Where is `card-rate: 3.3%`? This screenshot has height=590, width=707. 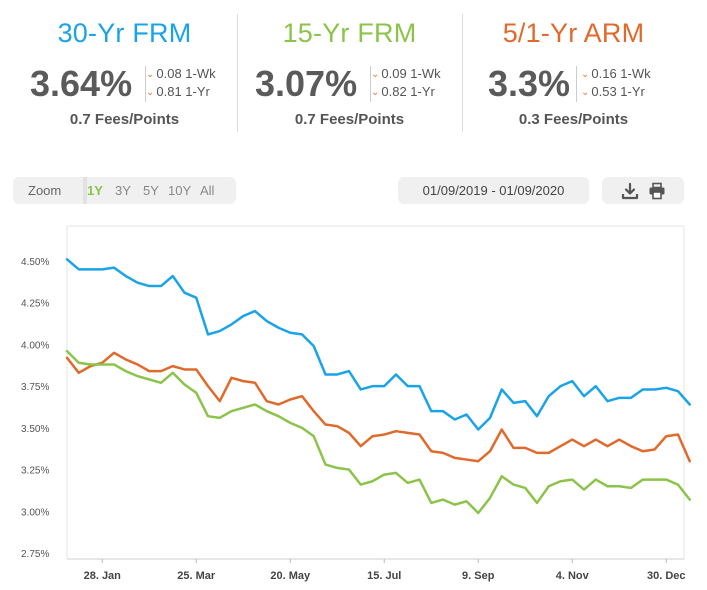
card-rate: 3.3% is located at coordinates (529, 83).